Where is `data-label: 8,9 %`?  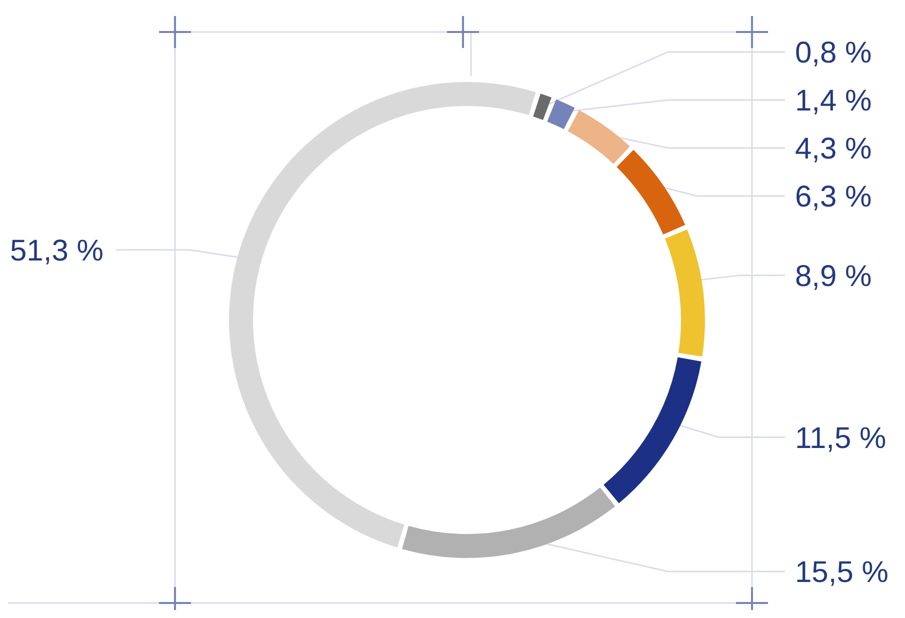 data-label: 8,9 % is located at coordinates (833, 276).